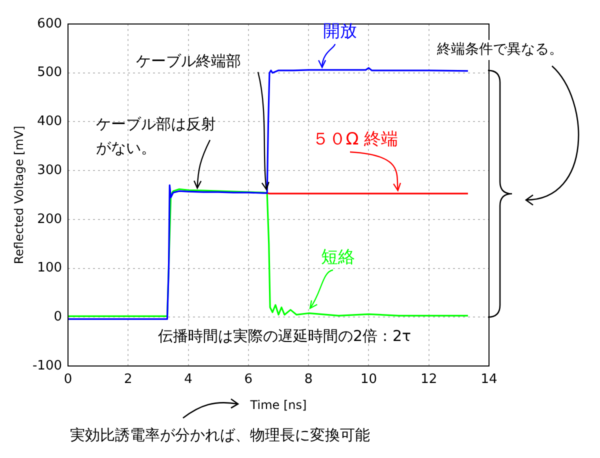 Image resolution: width=600 pixels, height=458 pixels. I want to click on y-tick-label: 600, so click(49, 24).